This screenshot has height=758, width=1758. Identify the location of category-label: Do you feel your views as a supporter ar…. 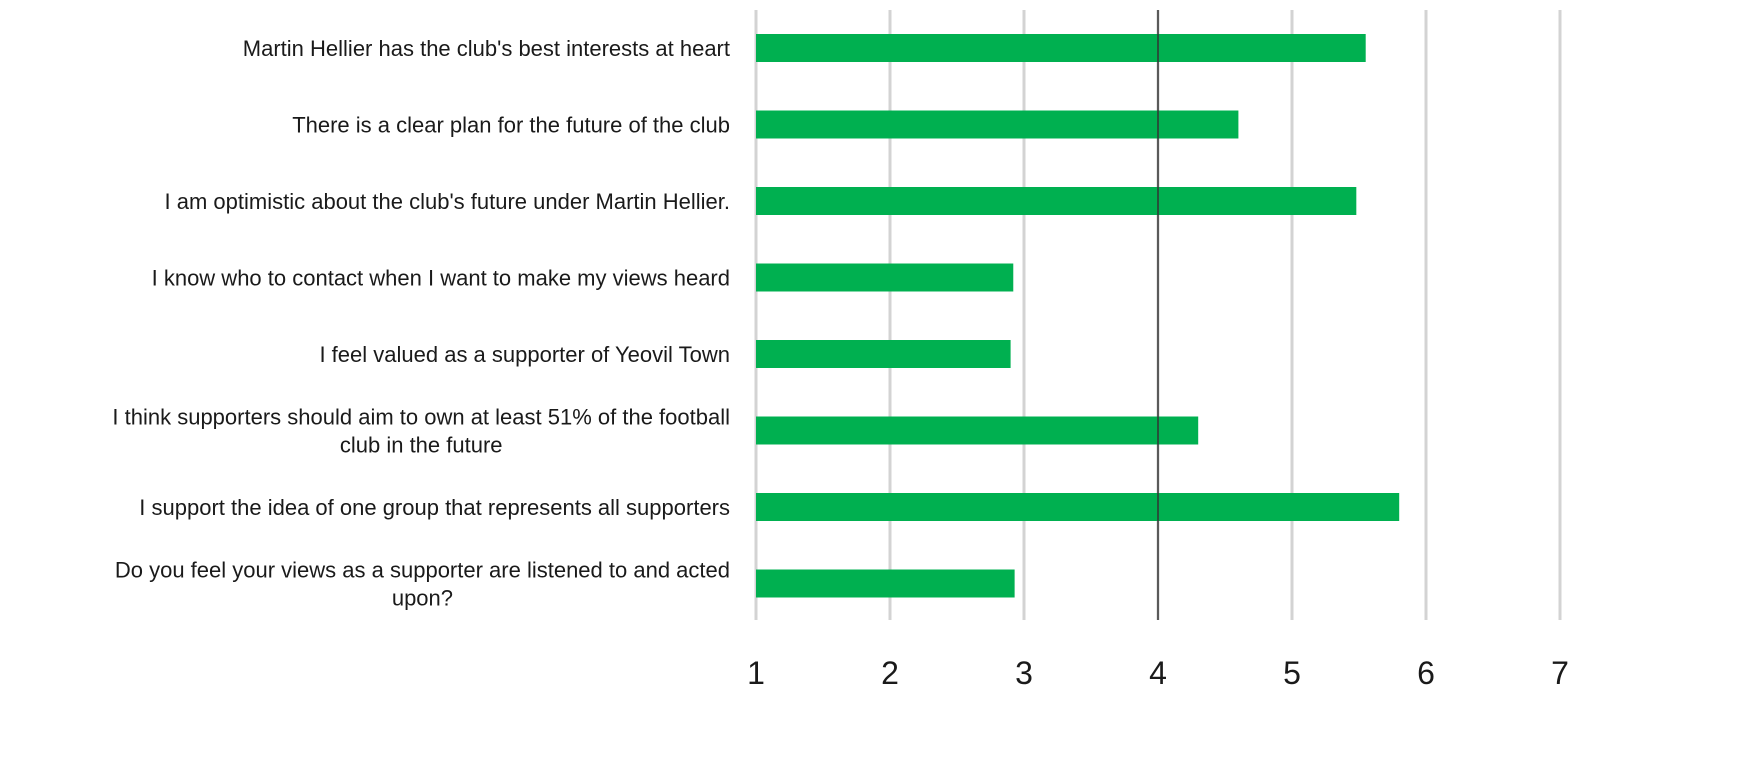
(422, 570).